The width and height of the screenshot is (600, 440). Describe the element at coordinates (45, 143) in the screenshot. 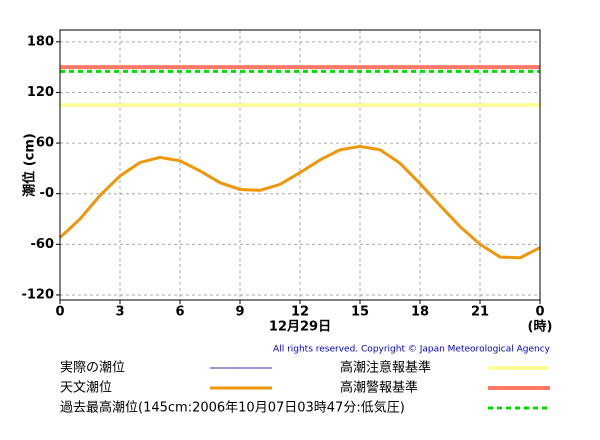

I see `y-tick-label: 60` at that location.